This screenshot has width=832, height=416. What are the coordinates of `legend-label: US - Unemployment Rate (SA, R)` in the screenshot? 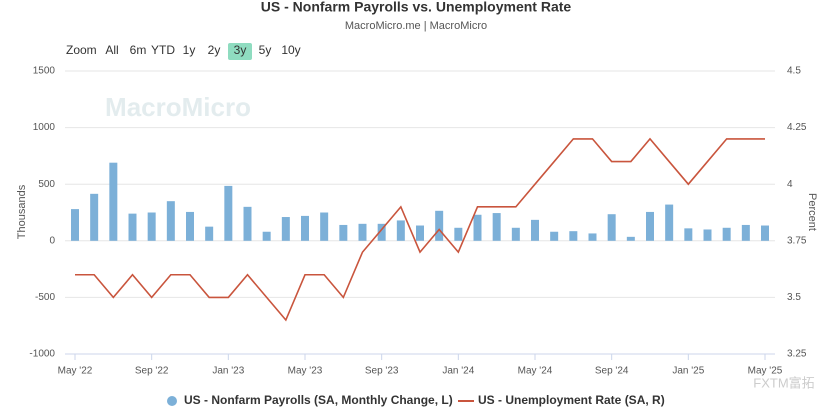 It's located at (571, 400).